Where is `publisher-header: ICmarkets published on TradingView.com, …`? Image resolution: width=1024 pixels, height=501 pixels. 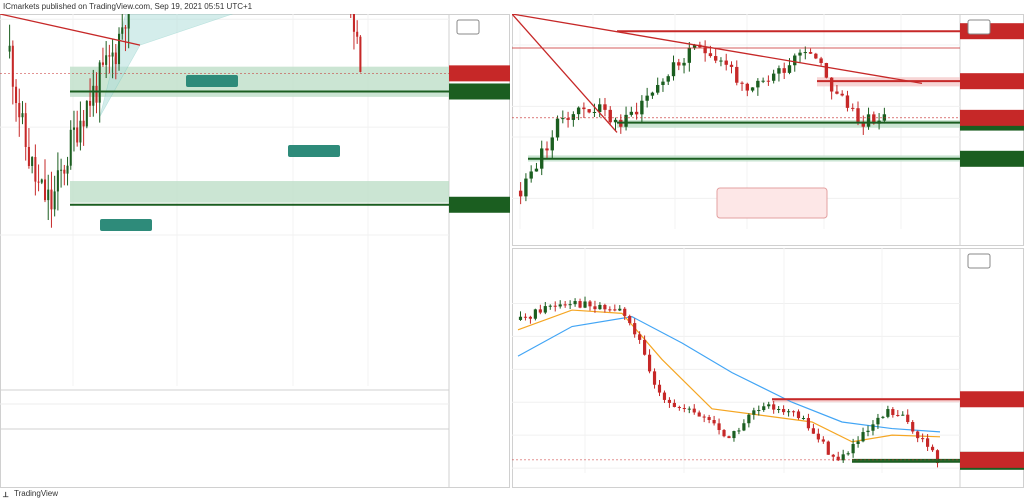 publisher-header: ICmarkets published on TradingView.com, … is located at coordinates (512, 7).